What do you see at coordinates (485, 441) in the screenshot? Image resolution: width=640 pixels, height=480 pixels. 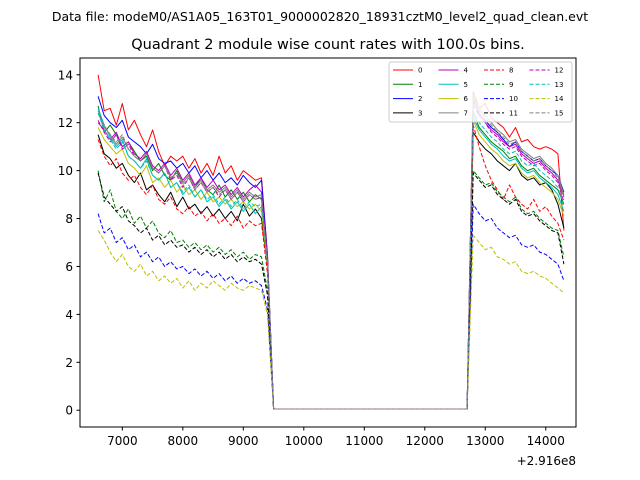 I see `x-tick-label: 13000` at bounding box center [485, 441].